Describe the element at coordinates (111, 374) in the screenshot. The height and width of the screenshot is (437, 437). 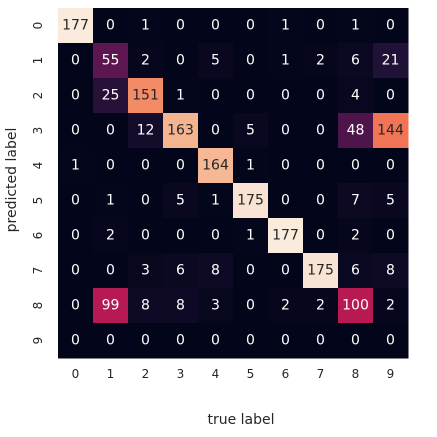
I see `x-tick-label: 1` at that location.